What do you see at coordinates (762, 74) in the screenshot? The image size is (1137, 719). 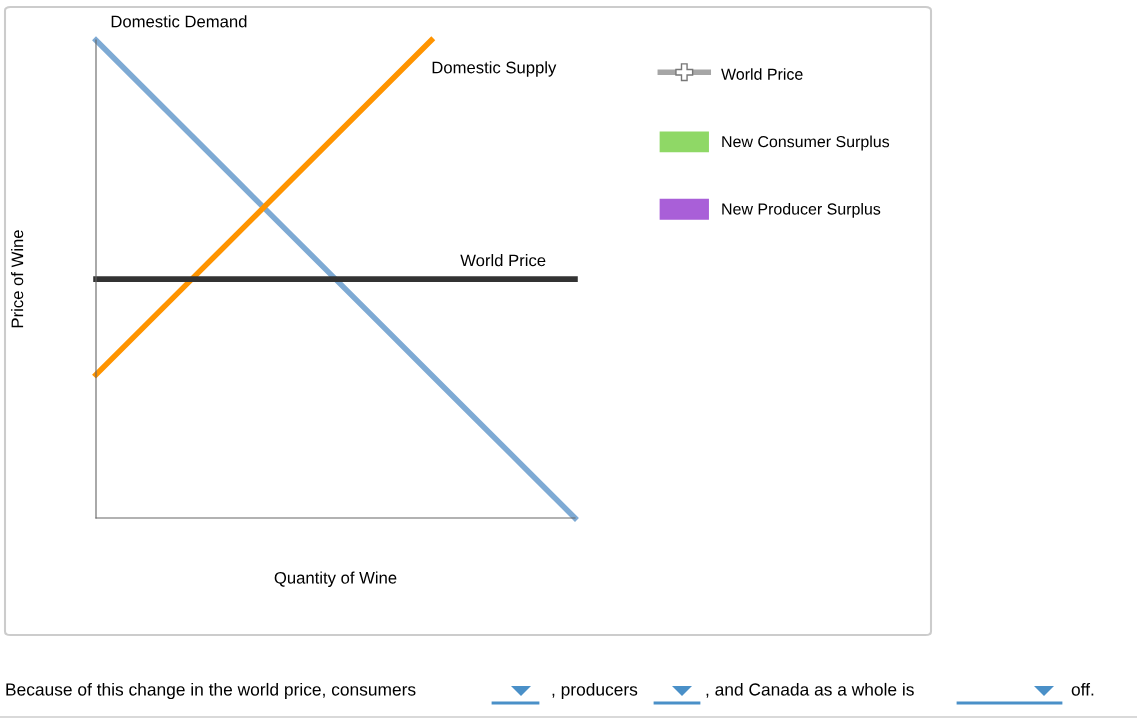 I see `legend-label: World Price` at bounding box center [762, 74].